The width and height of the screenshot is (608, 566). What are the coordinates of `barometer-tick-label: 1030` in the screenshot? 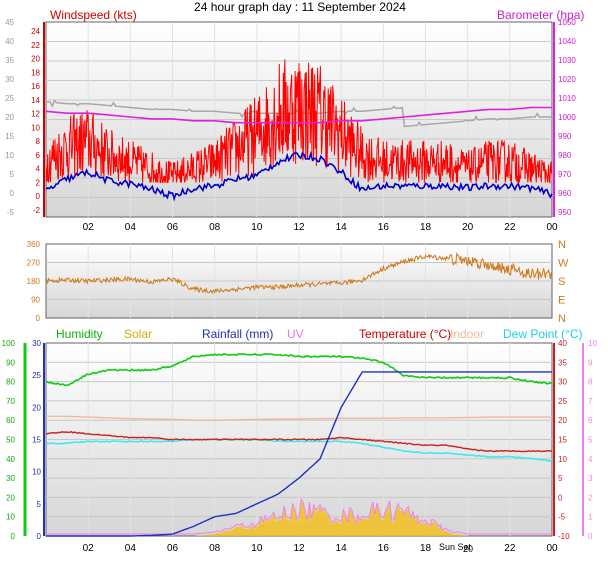 It's located at (567, 60).